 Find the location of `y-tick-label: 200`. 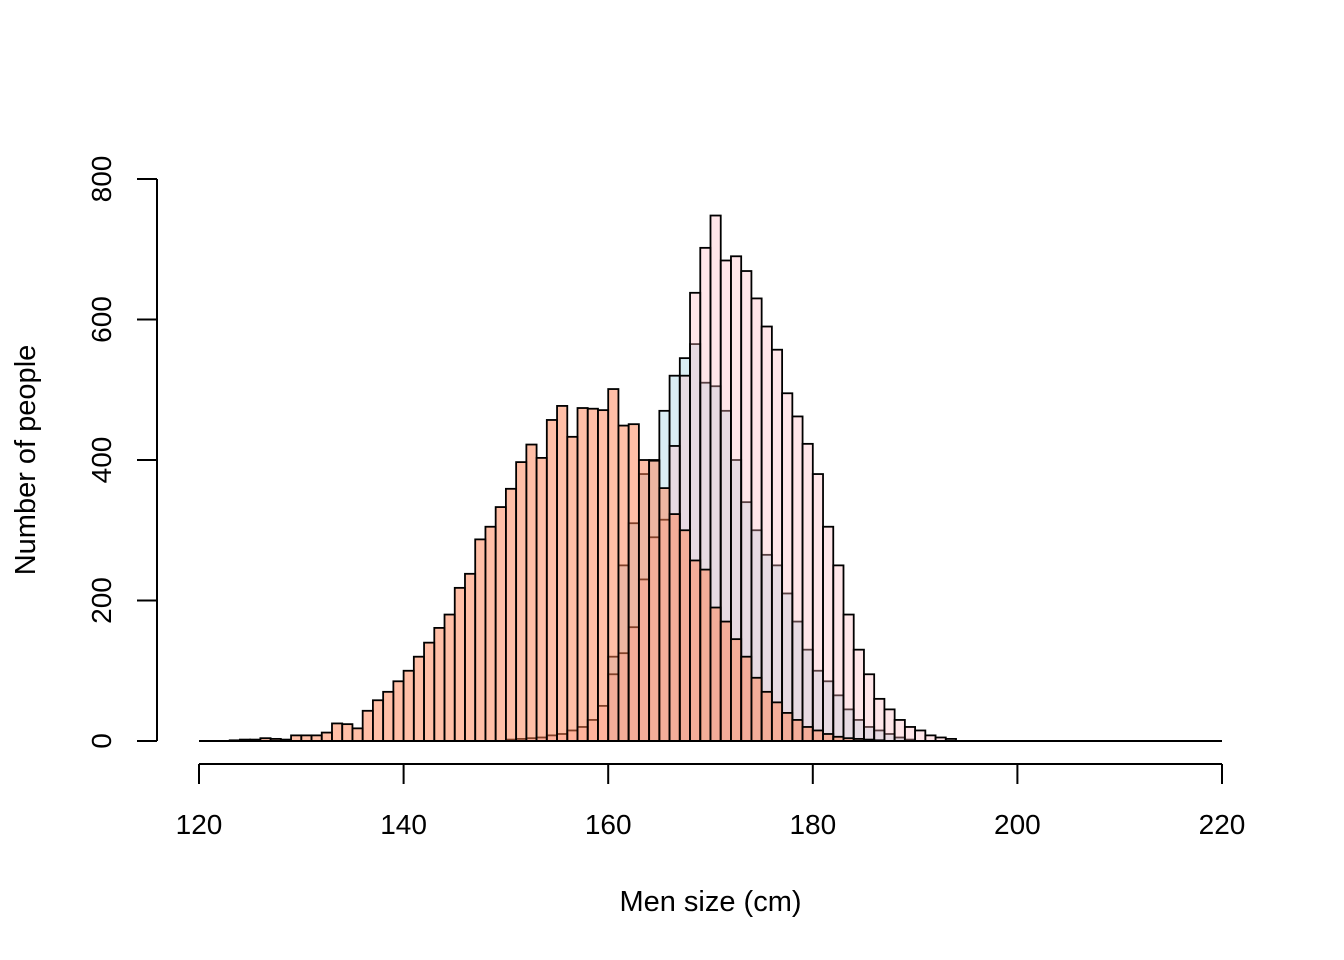

y-tick-label: 200 is located at coordinates (101, 600).